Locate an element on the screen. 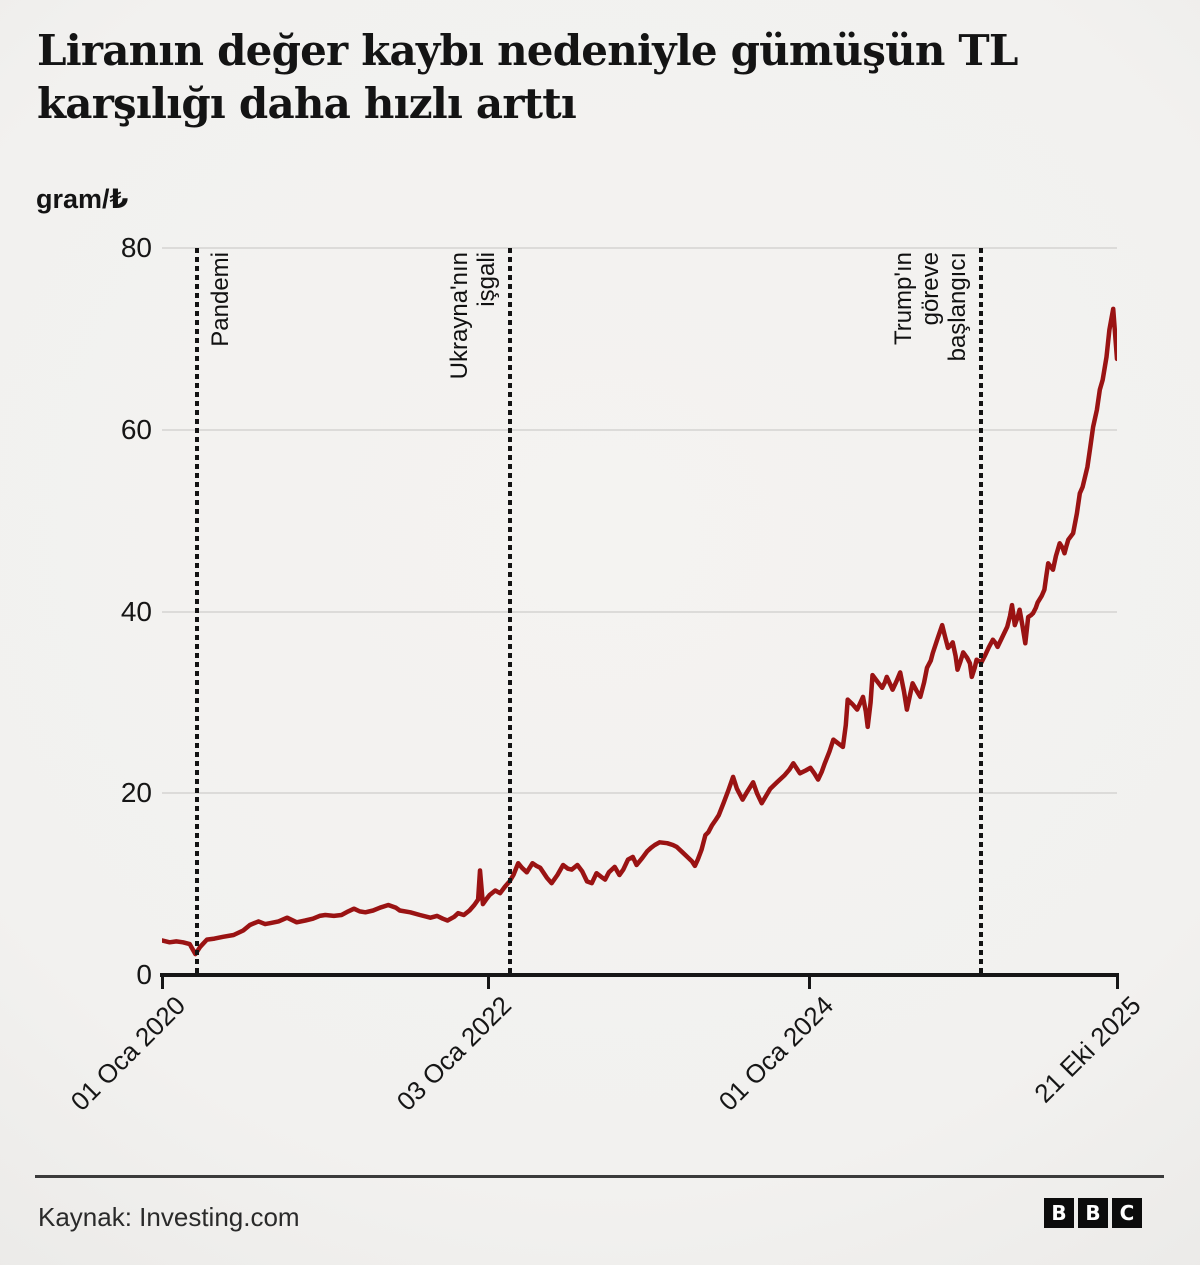 This screenshot has height=1265, width=1200. event-label: Pandemi is located at coordinates (221, 299).